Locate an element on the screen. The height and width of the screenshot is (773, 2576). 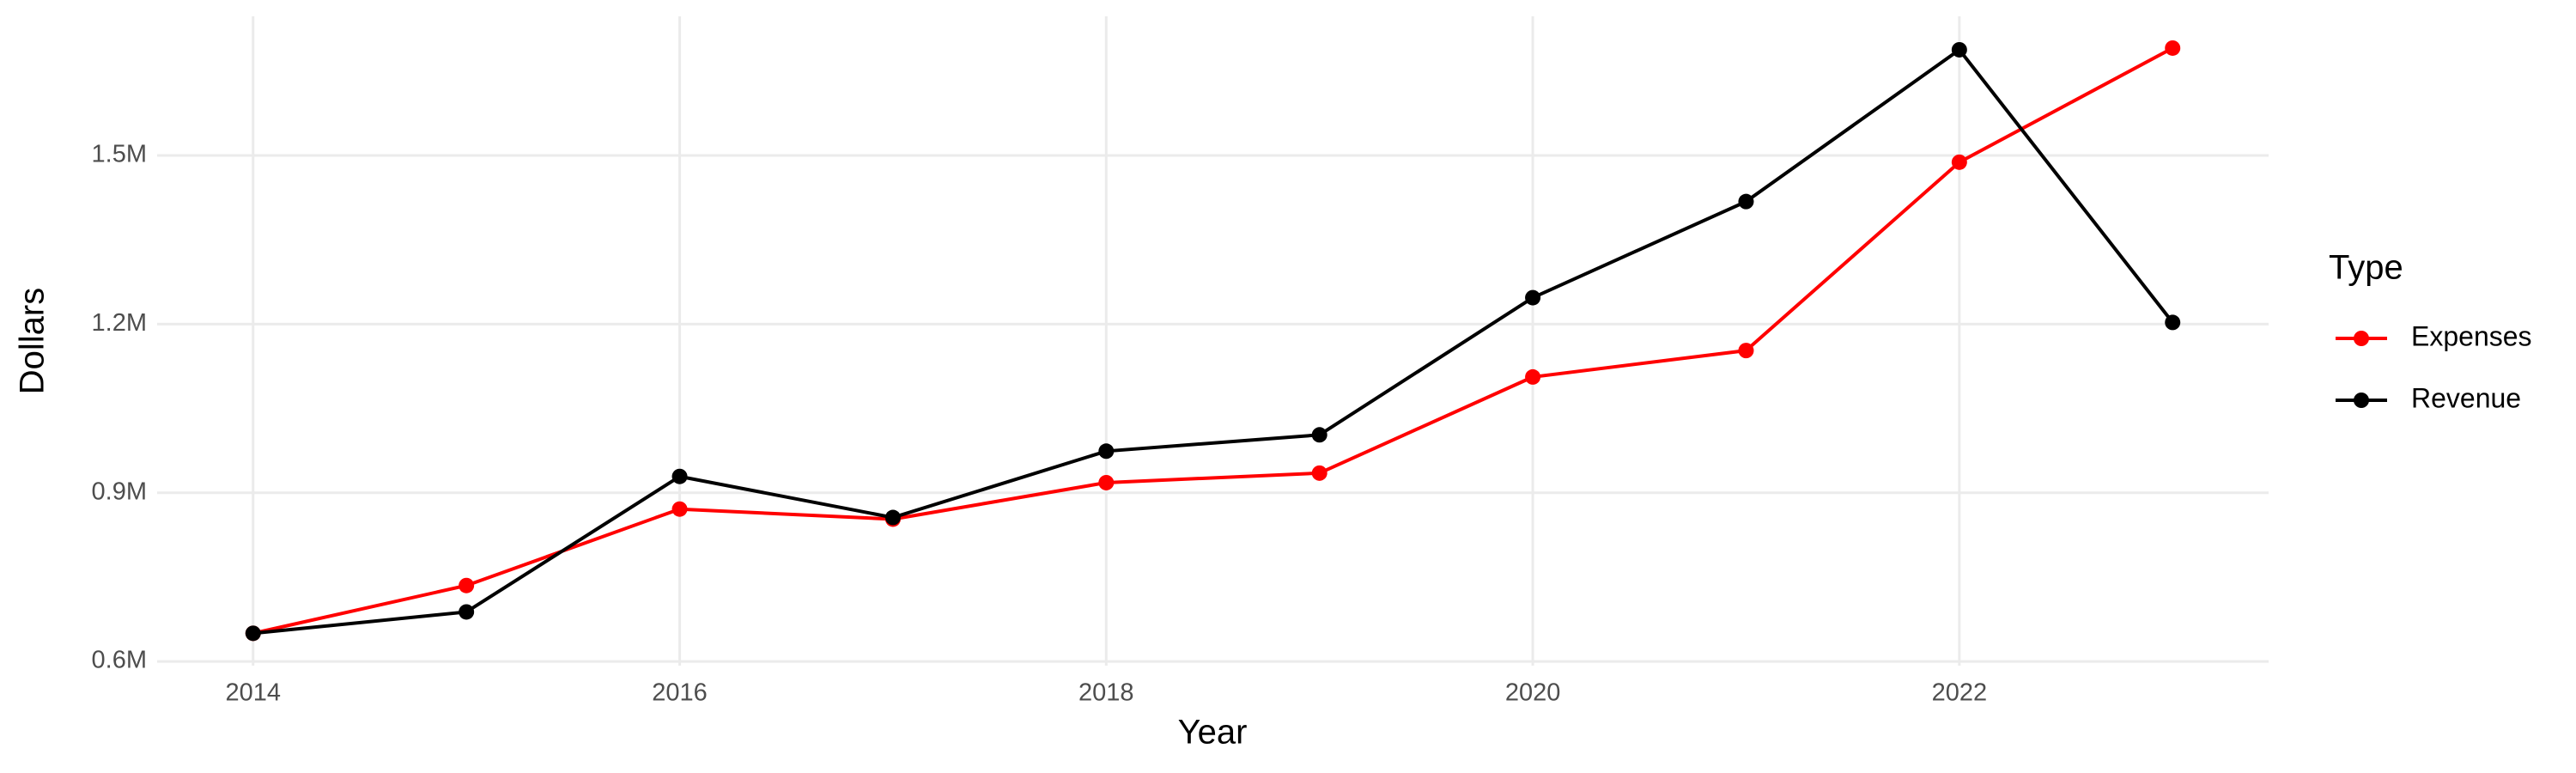
y-tick-label: 1.2M is located at coordinates (119, 323).